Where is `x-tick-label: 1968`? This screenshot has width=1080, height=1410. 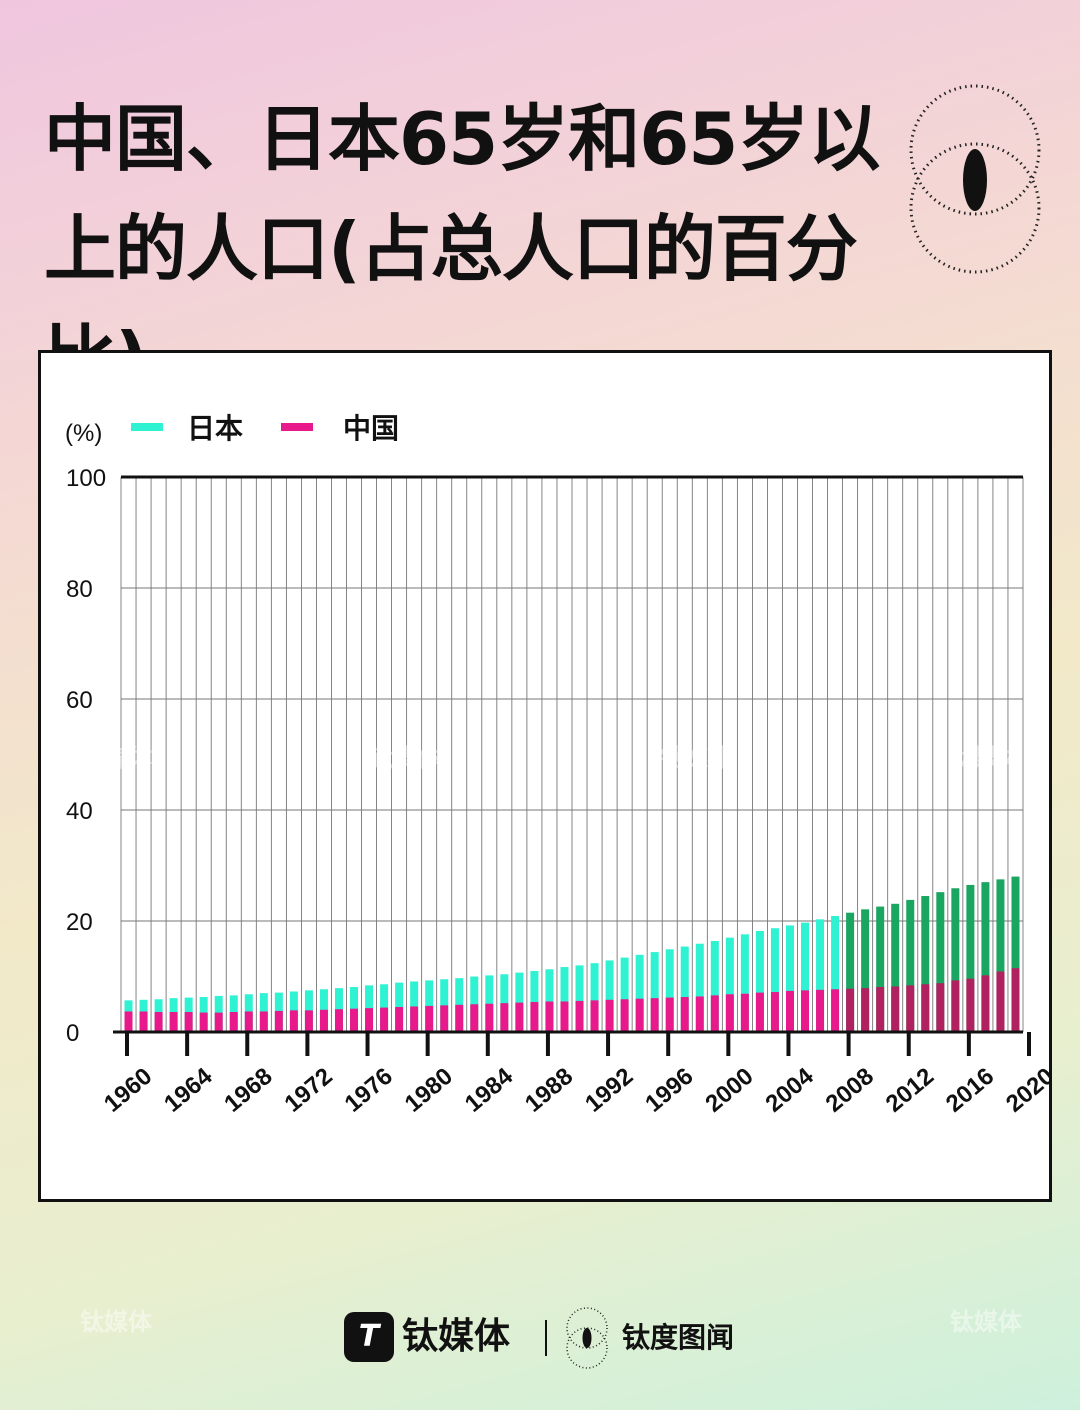 x-tick-label: 1968 is located at coordinates (248, 1090).